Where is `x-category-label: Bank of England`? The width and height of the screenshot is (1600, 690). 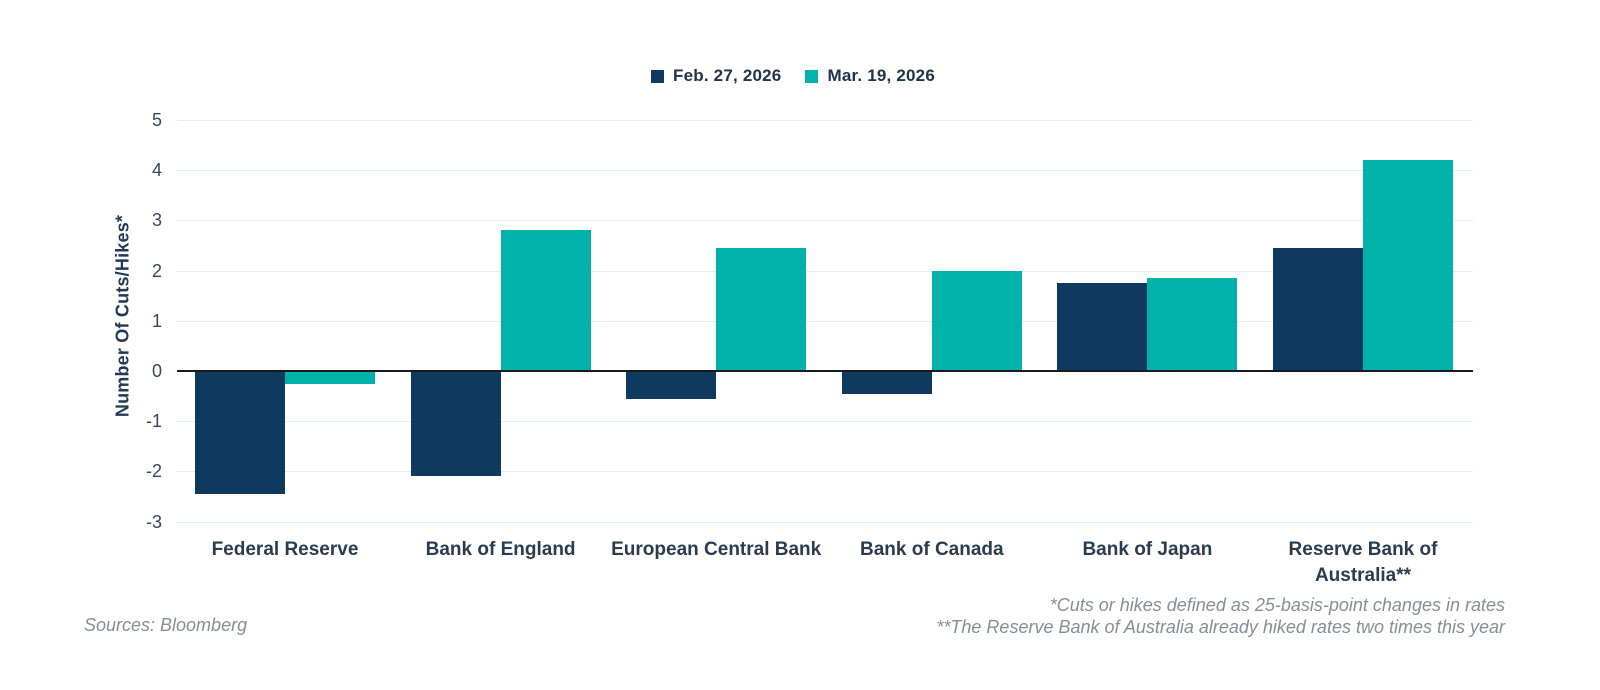
x-category-label: Bank of England is located at coordinates (500, 549).